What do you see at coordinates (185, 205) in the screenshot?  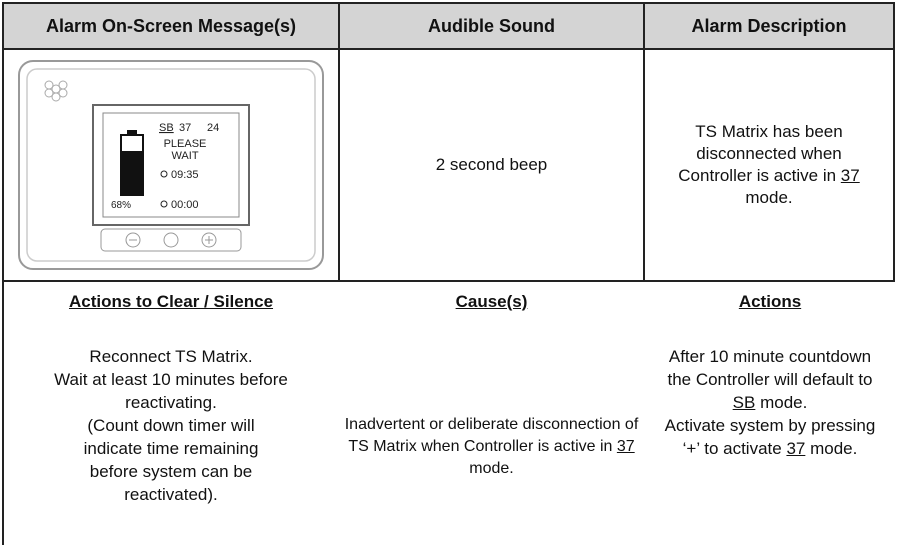 I see `screen-timer: 00:00` at bounding box center [185, 205].